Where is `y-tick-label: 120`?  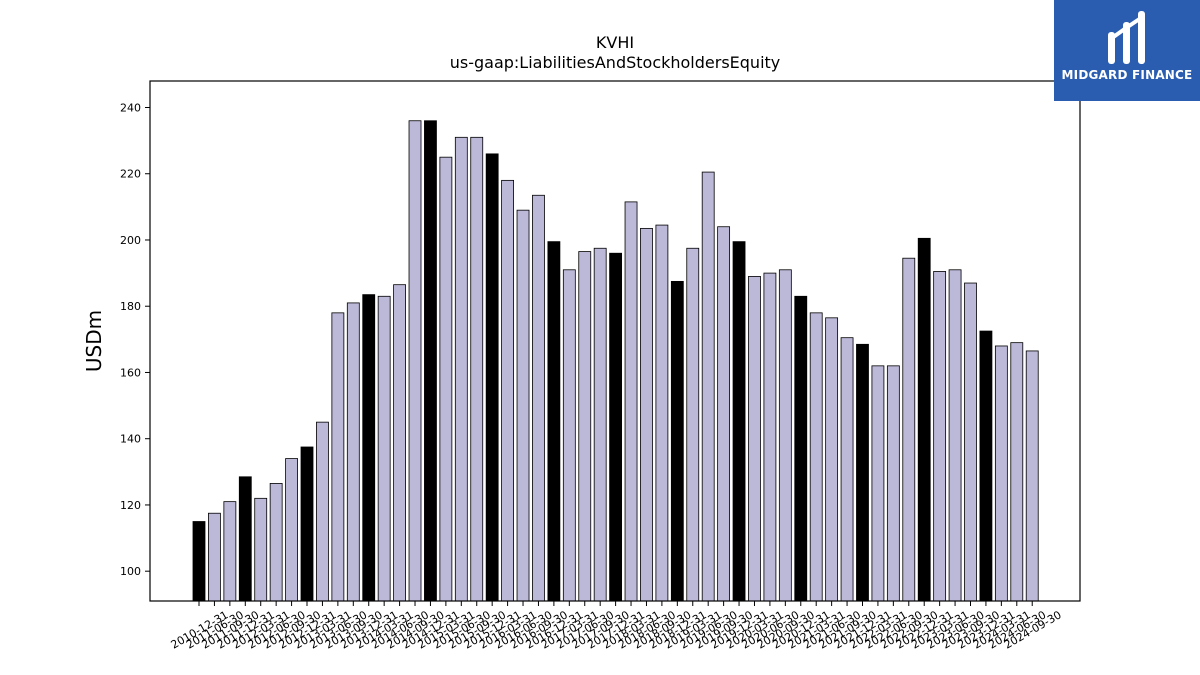
y-tick-label: 120 is located at coordinates (130, 505).